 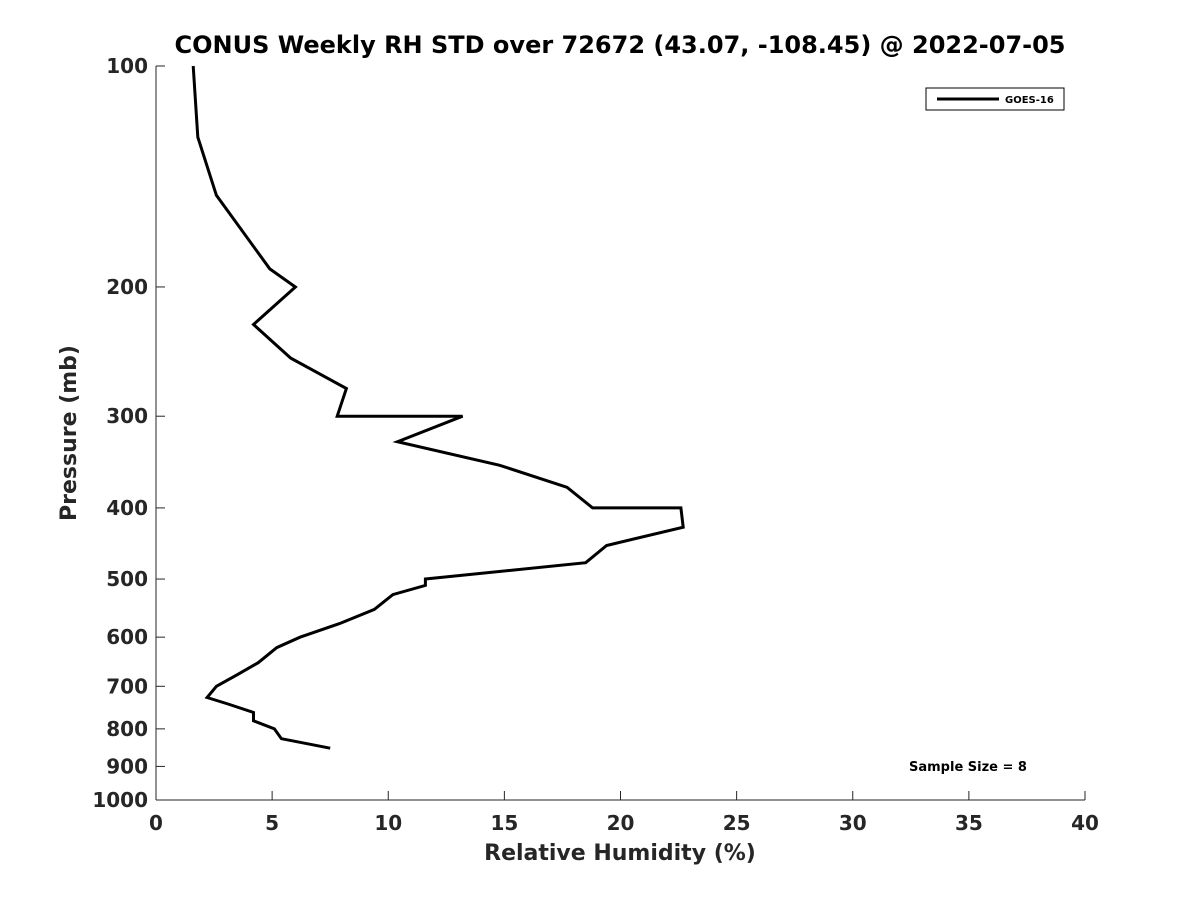 What do you see at coordinates (968, 767) in the screenshot?
I see `sample-size-annotation: Sample Size = 8` at bounding box center [968, 767].